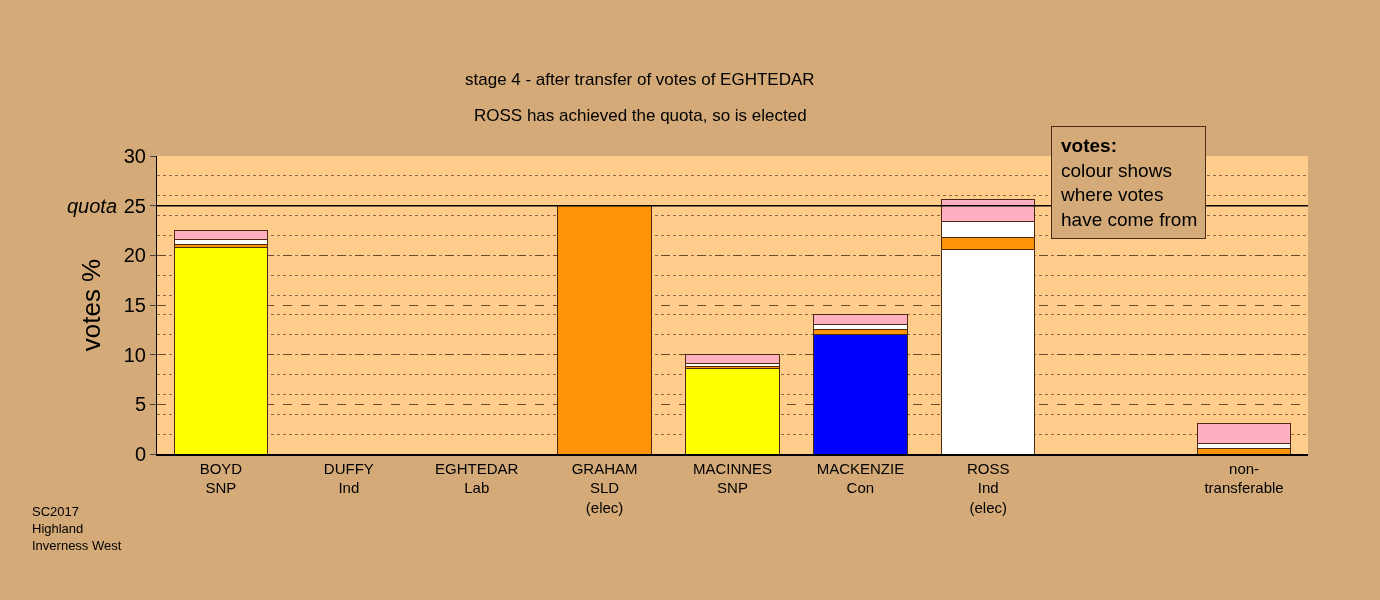  What do you see at coordinates (92, 206) in the screenshot?
I see `ref-line-label: quota` at bounding box center [92, 206].